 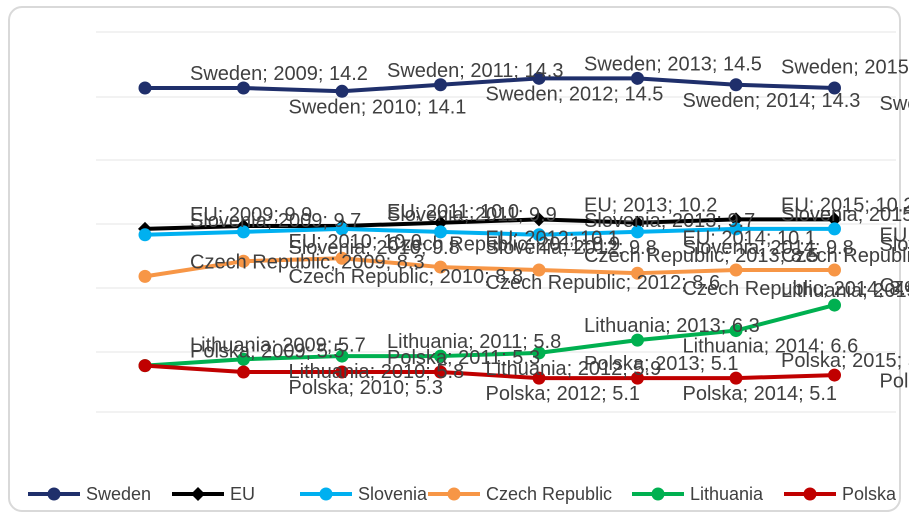 I want to click on data-label-czech-republic-7: Czech Republic; 2015; 8.5, so click(x=845, y=256).